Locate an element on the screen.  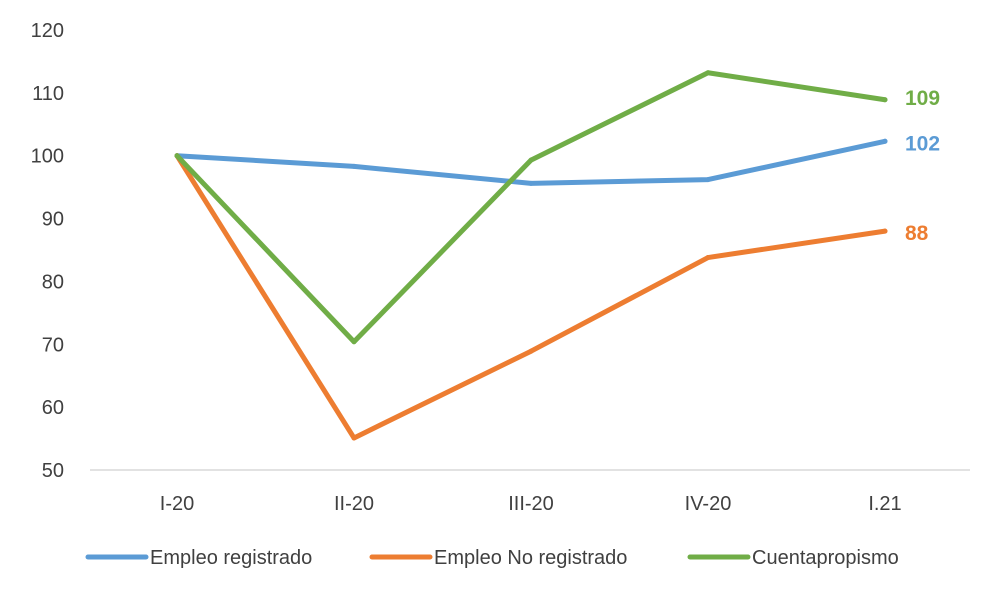
end-value-label: 109 is located at coordinates (922, 98).